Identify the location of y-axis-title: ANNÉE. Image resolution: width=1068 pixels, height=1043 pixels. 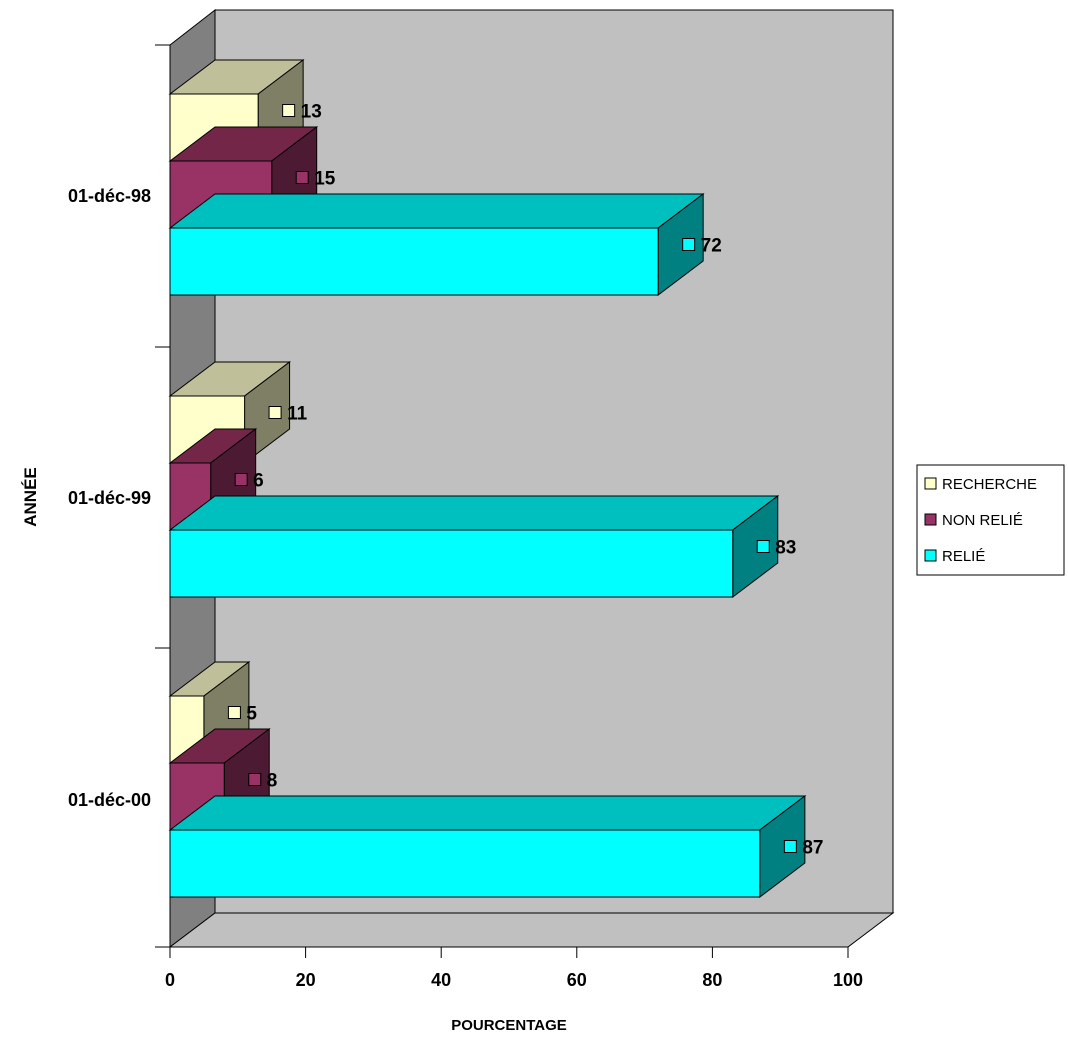
(30, 497).